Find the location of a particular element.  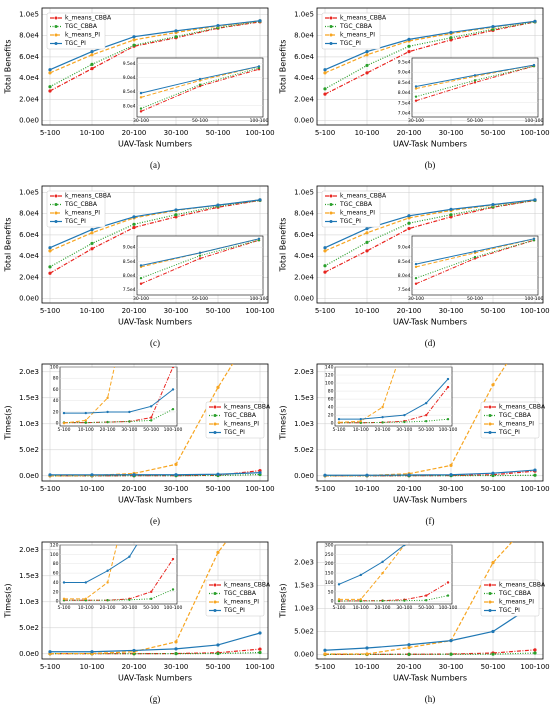

inset-y-tick-label: 40 is located at coordinates (56, 583).